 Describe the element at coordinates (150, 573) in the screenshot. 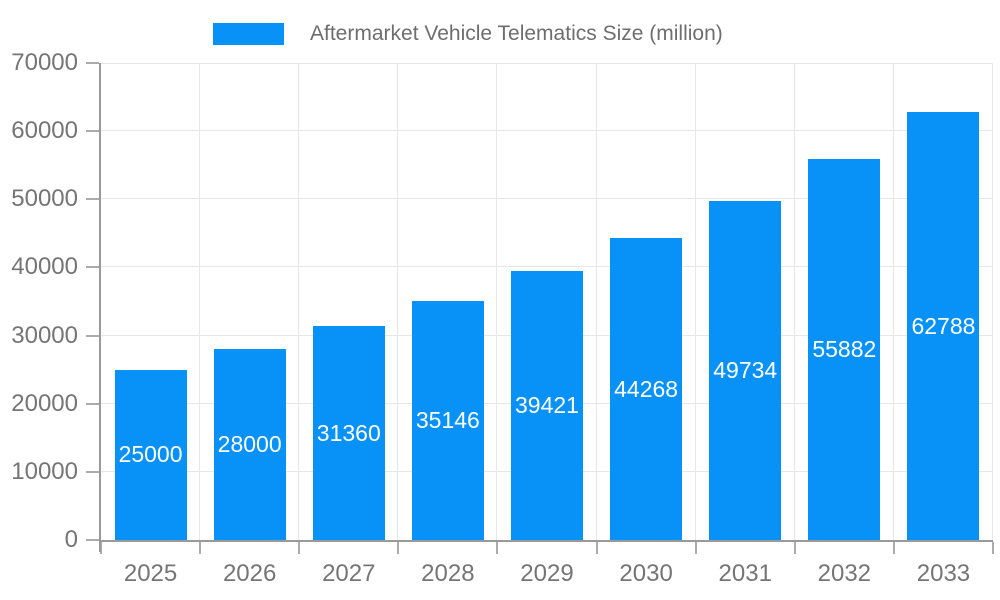

I see `x-axis-tick-label: 2025` at that location.